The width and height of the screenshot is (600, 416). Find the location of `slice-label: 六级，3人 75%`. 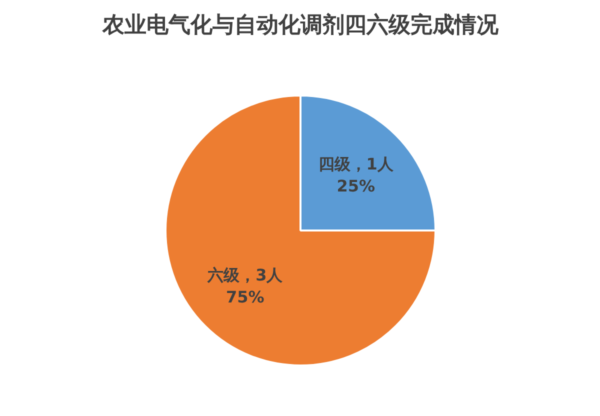

slice-label: 六级，3人 75% is located at coordinates (245, 285).